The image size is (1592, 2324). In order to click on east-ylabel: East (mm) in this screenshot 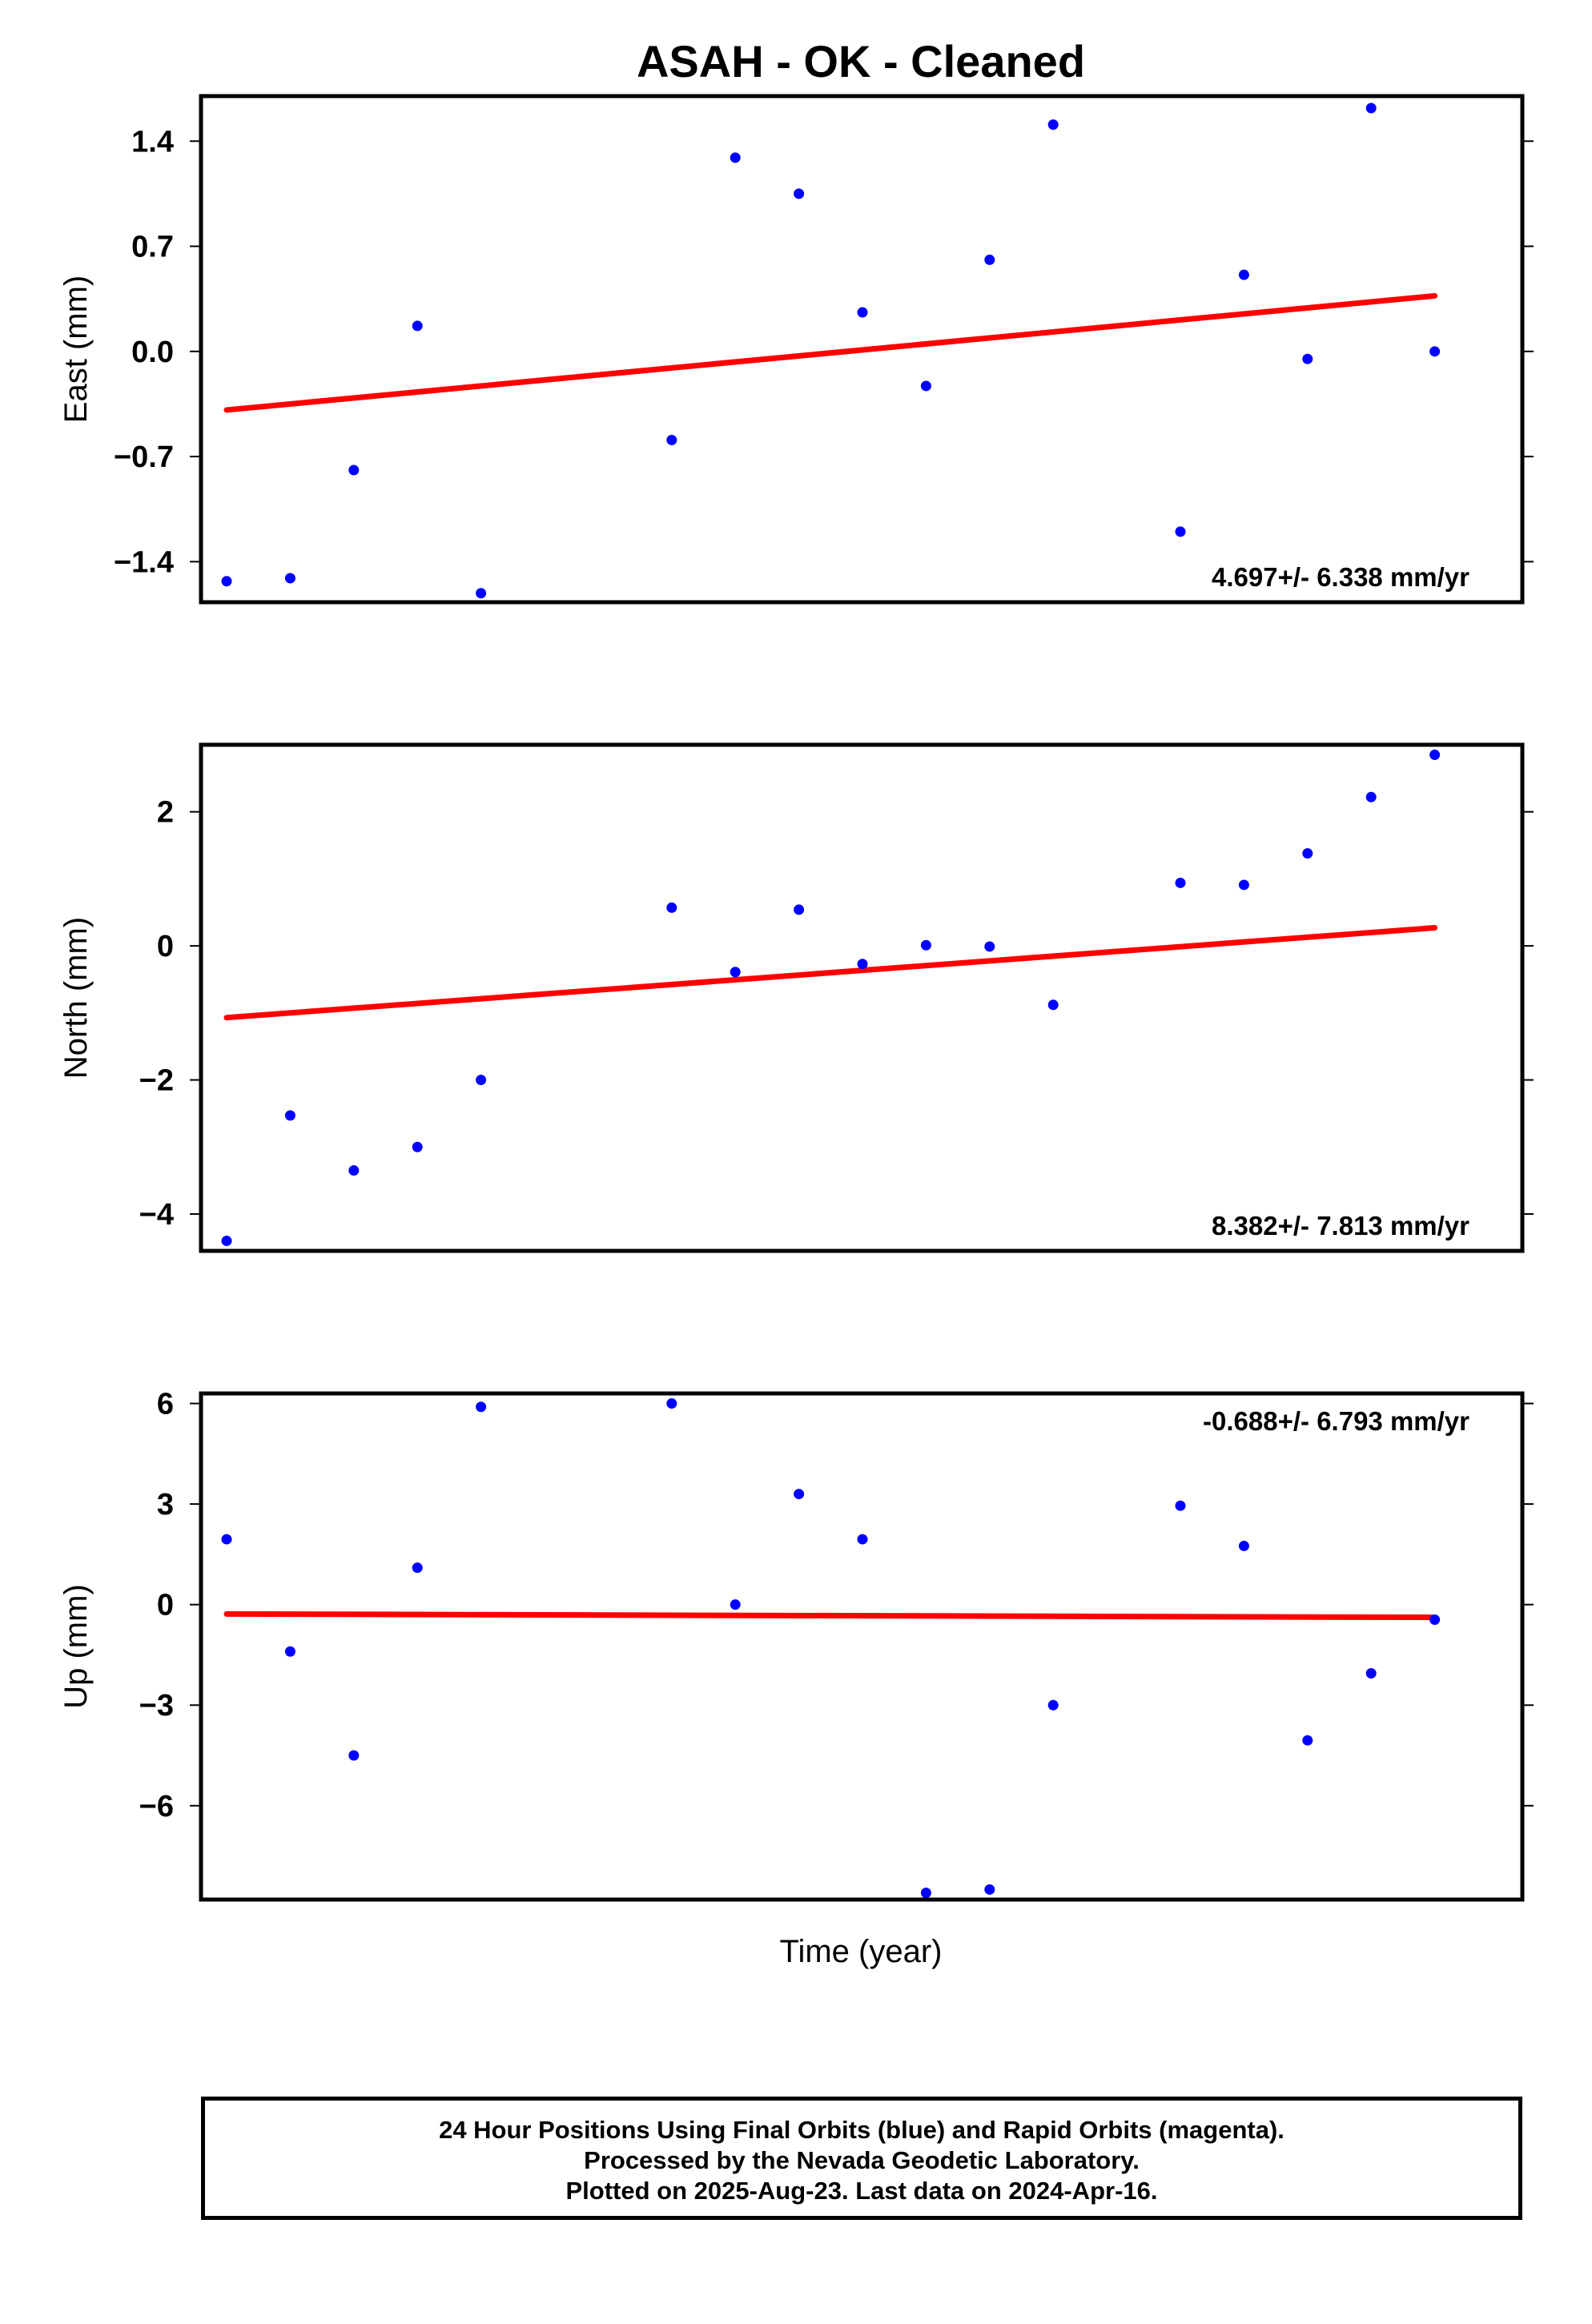, I will do `click(76, 349)`.